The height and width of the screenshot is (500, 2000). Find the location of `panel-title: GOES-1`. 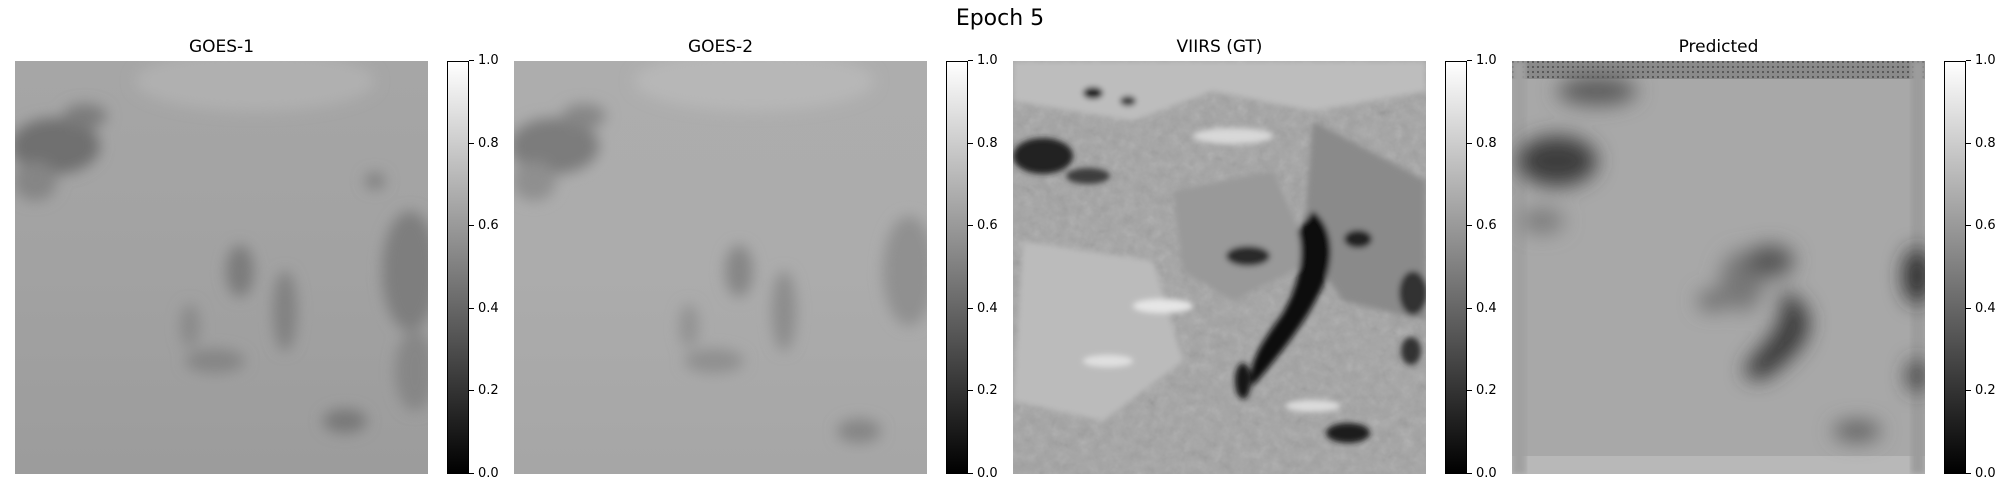

panel-title: GOES-1 is located at coordinates (221, 47).